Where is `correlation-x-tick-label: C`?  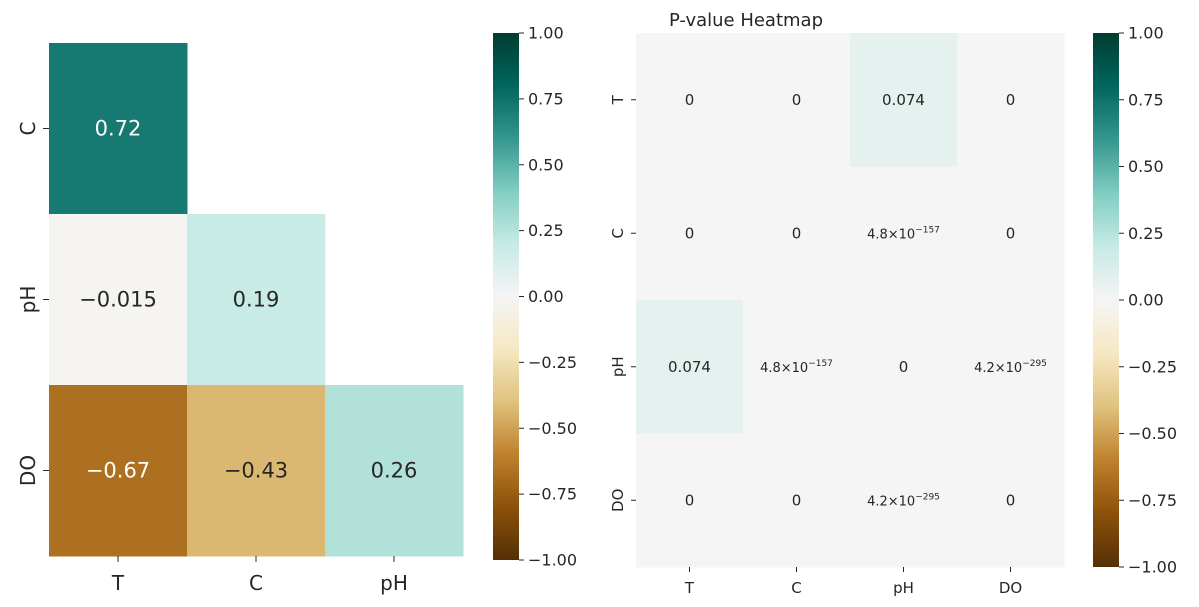
correlation-x-tick-label: C is located at coordinates (256, 583).